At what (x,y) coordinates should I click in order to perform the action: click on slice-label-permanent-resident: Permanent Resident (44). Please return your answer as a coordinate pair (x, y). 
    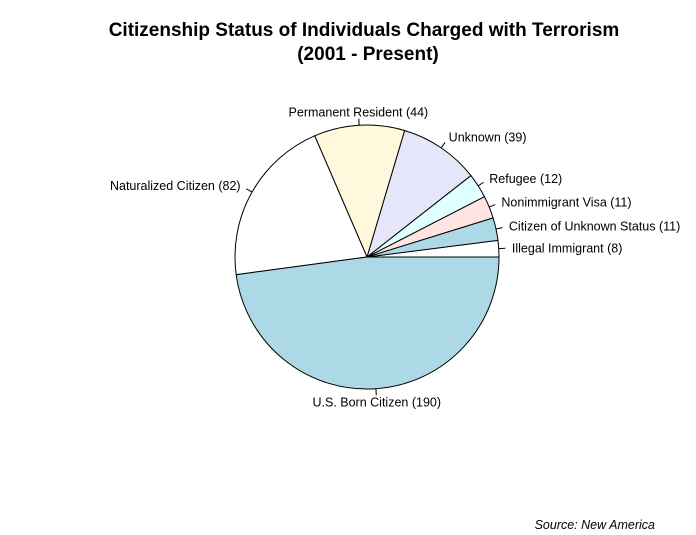
    Looking at the image, I should click on (359, 113).